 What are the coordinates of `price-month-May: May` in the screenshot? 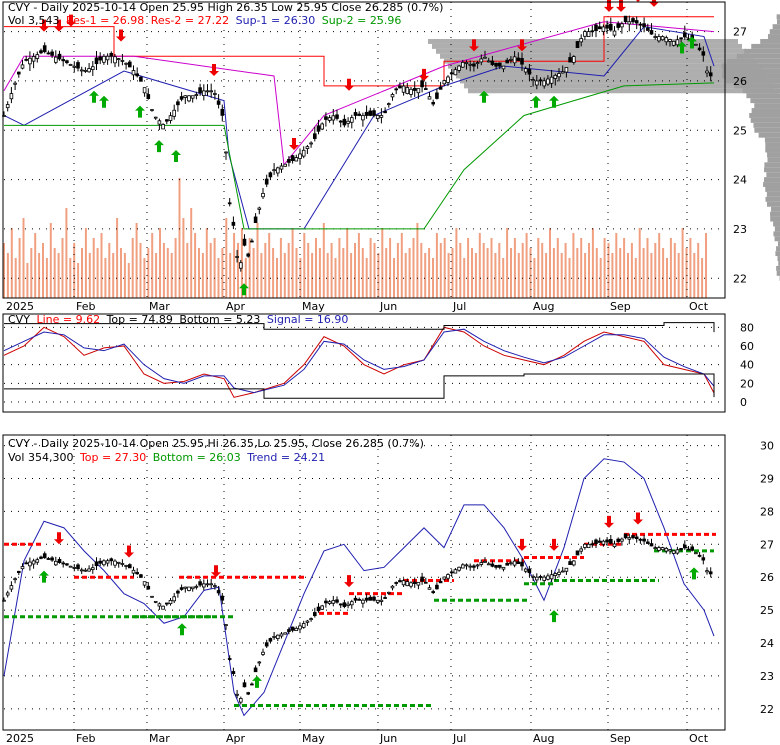 It's located at (313, 306).